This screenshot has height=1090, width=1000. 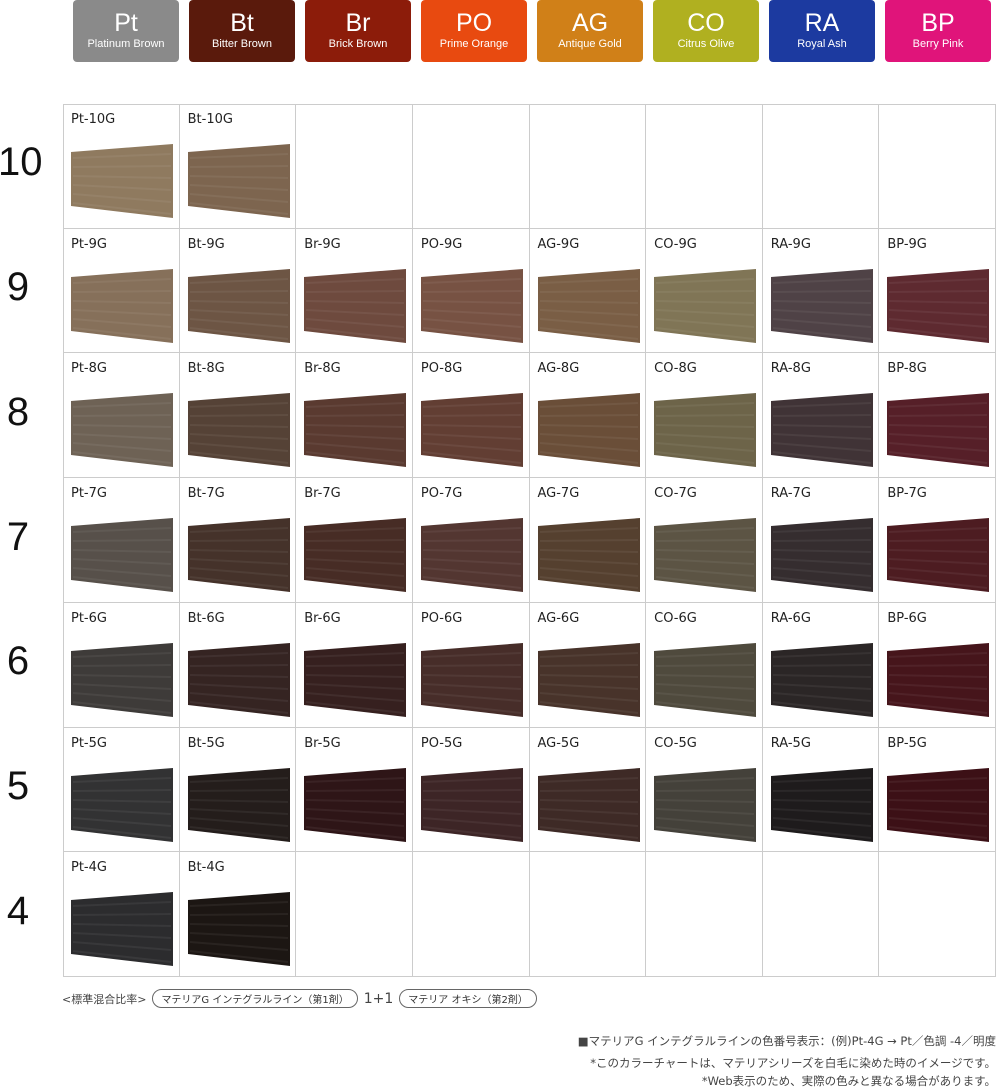 What do you see at coordinates (242, 23) in the screenshot?
I see `tag-code: Bt` at bounding box center [242, 23].